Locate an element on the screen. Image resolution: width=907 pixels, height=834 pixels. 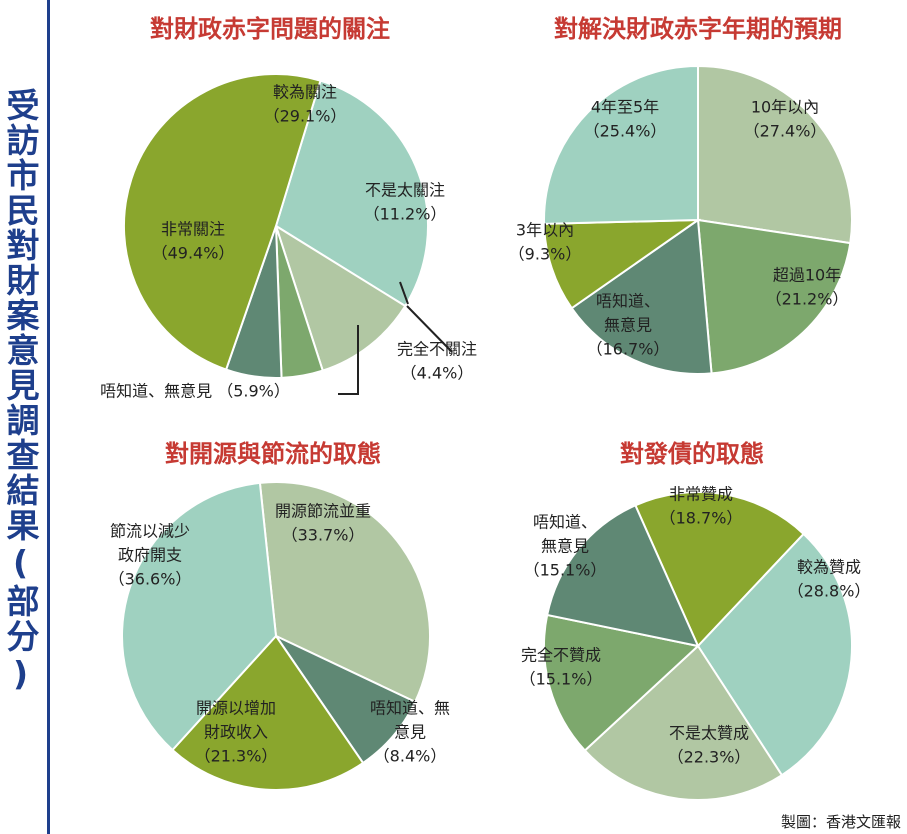
pie4-label-slice-5-line-3: （15.1%） is located at coordinates (565, 570).